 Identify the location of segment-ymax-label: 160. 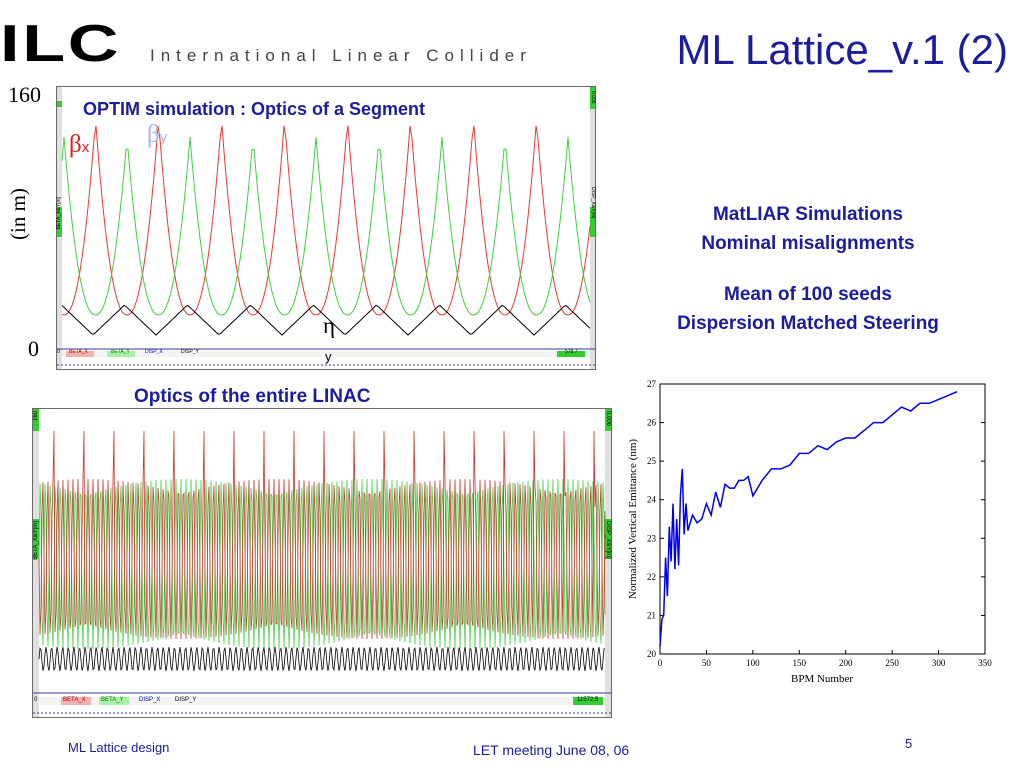
(24, 94).